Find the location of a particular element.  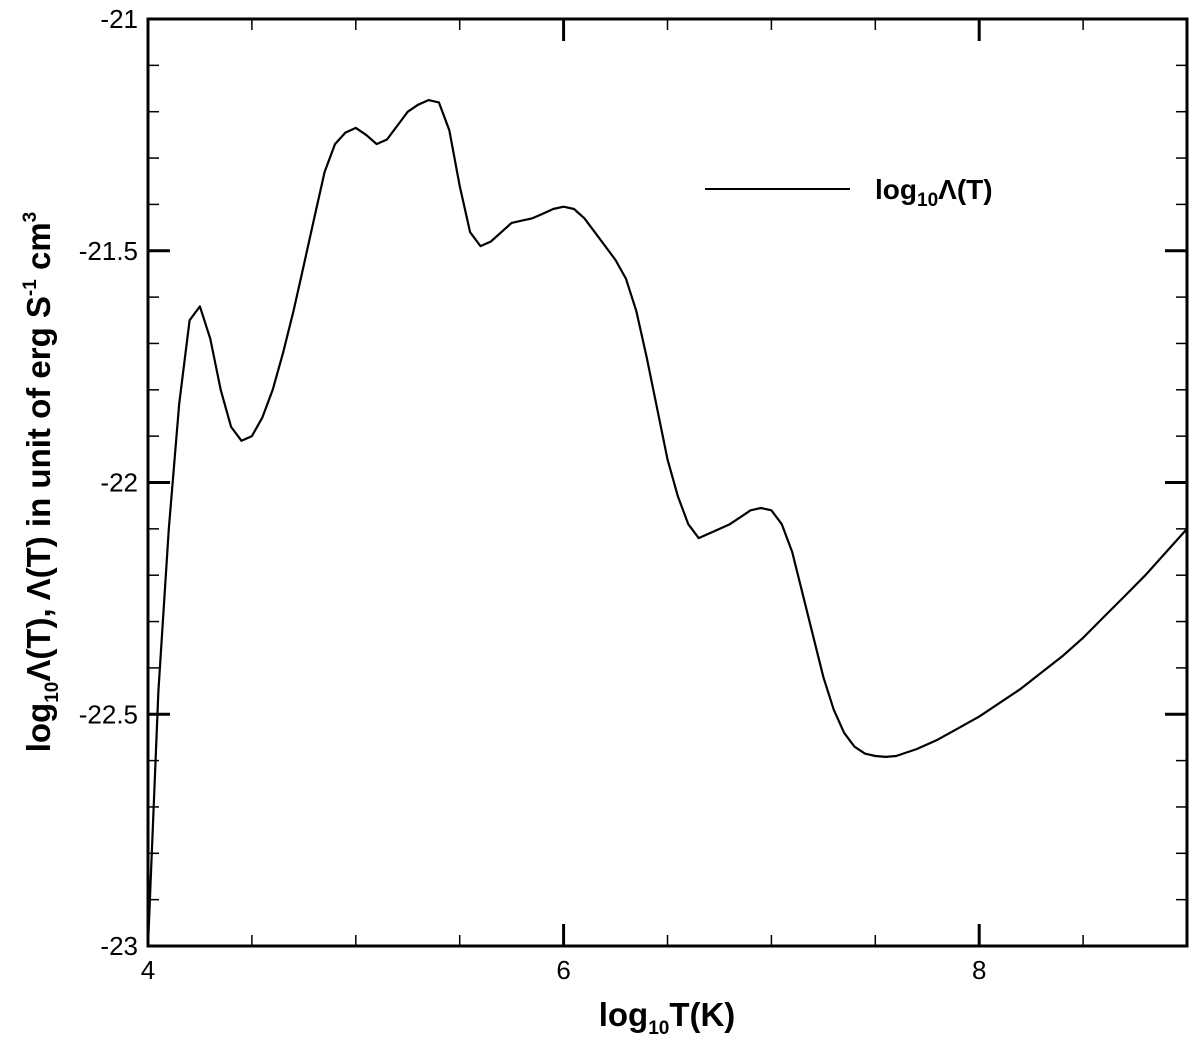

y-axis-title-sub: 10 is located at coordinates (52, 692).